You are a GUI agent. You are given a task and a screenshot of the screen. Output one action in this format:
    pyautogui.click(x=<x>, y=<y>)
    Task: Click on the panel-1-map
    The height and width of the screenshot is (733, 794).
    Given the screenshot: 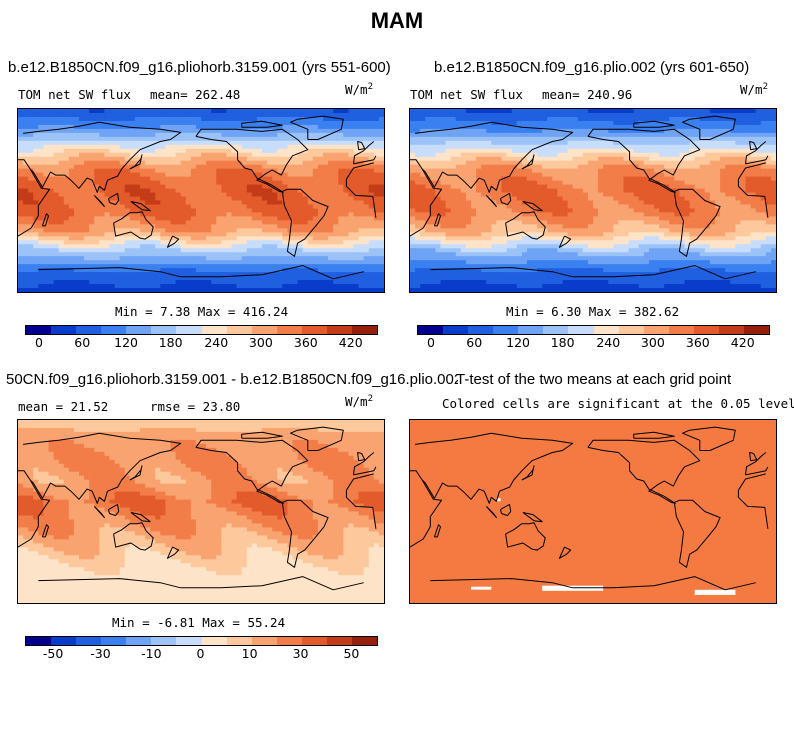 What is the action you would take?
    pyautogui.click(x=201, y=200)
    